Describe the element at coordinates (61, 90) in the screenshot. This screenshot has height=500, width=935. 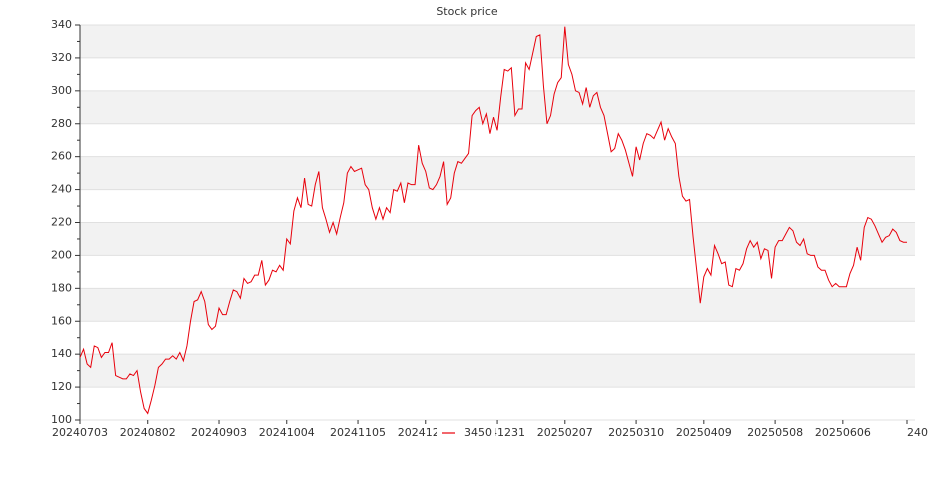
I see `y-tick-label: 300` at that location.